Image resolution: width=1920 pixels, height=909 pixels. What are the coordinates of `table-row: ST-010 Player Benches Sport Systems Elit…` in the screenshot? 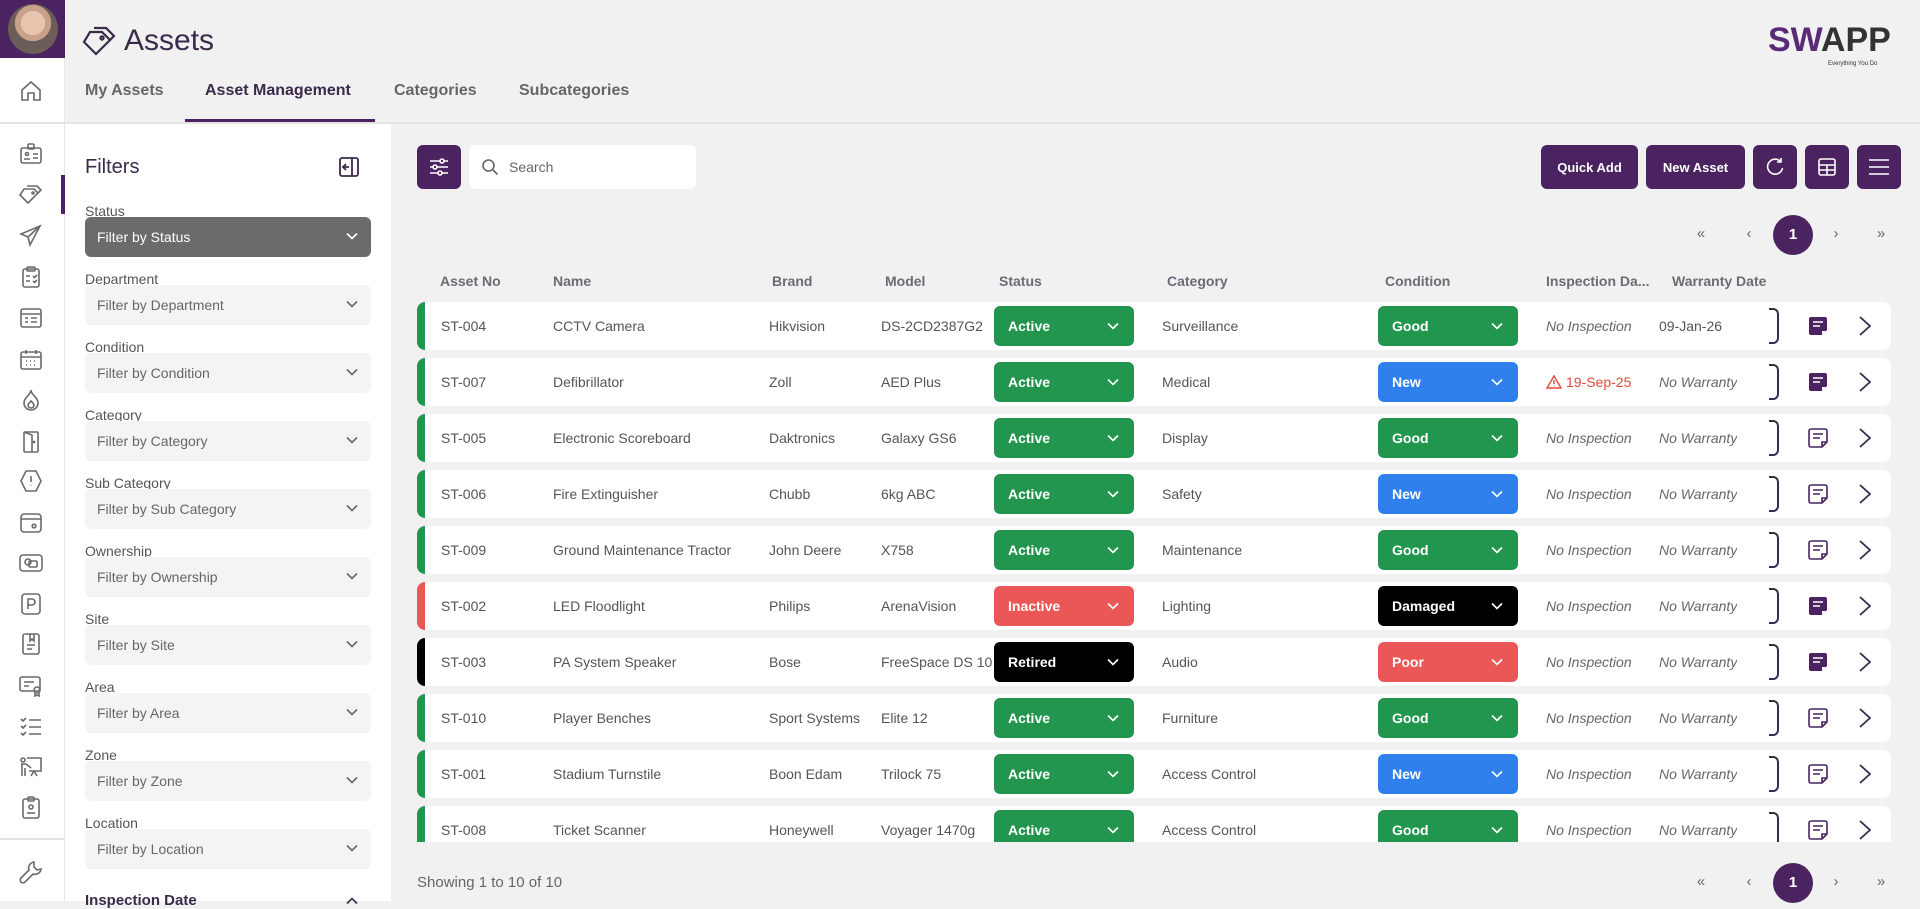 It's located at (1154, 718).